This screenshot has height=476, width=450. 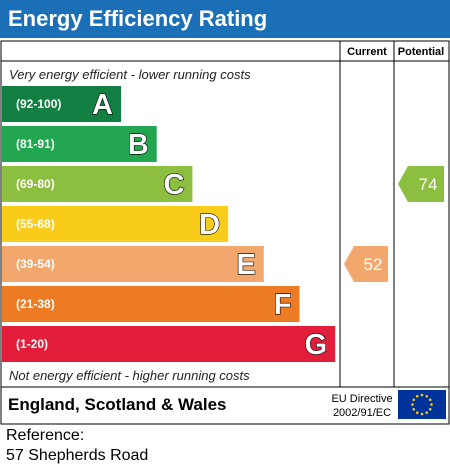 I want to click on band-range-d: (55-68), so click(x=35, y=224).